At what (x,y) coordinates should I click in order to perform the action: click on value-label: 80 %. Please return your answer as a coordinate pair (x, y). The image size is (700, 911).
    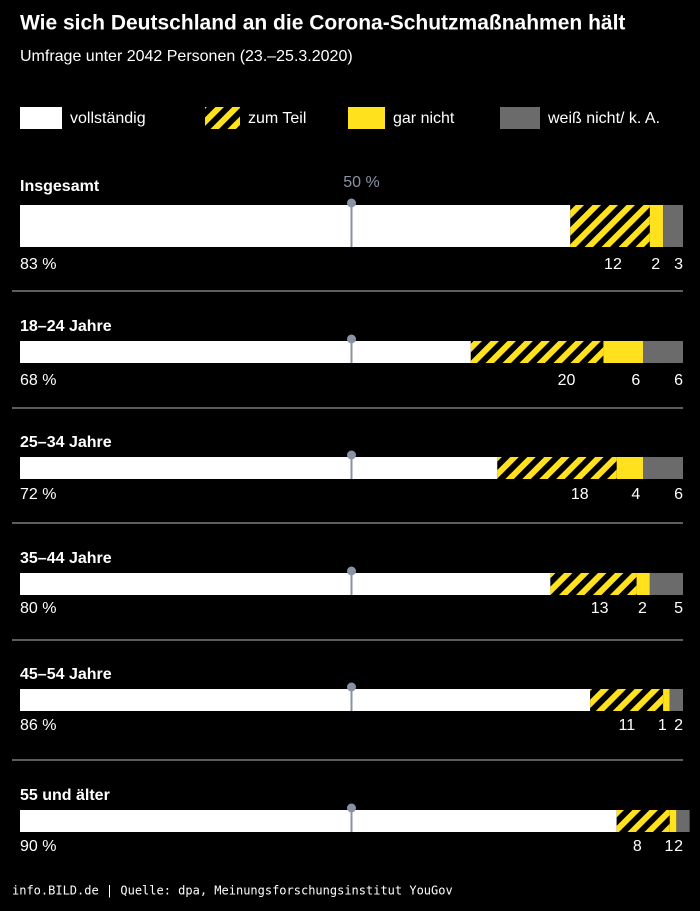
    Looking at the image, I should click on (38, 608).